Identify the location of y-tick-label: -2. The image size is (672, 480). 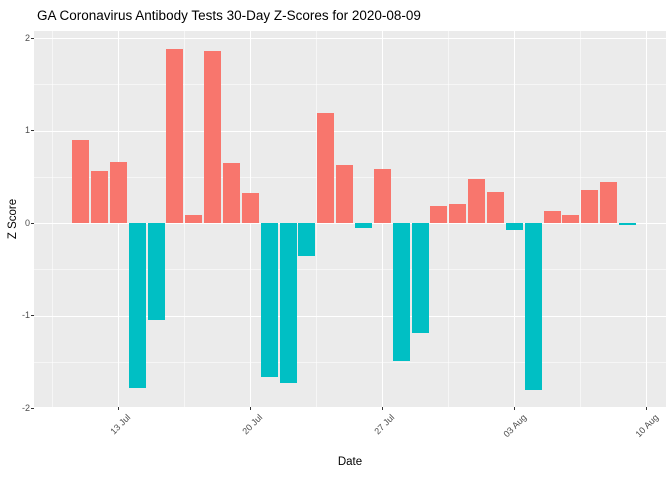
(25, 407).